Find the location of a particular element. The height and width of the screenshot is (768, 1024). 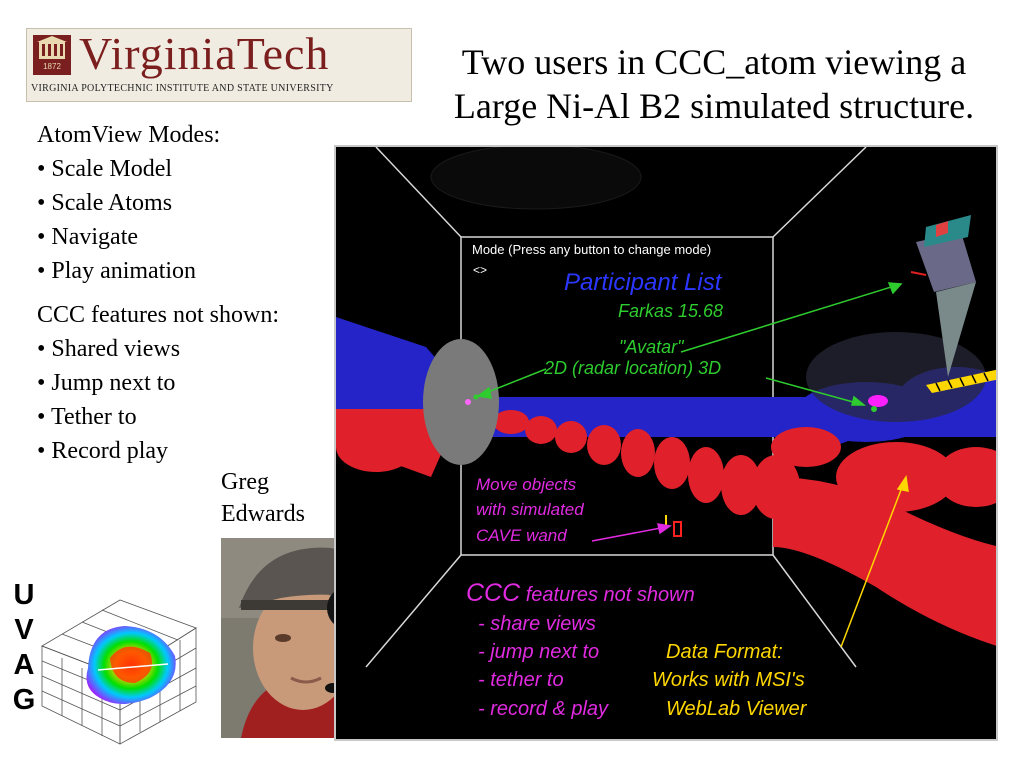

ccc-acronym: CCC is located at coordinates (493, 593).